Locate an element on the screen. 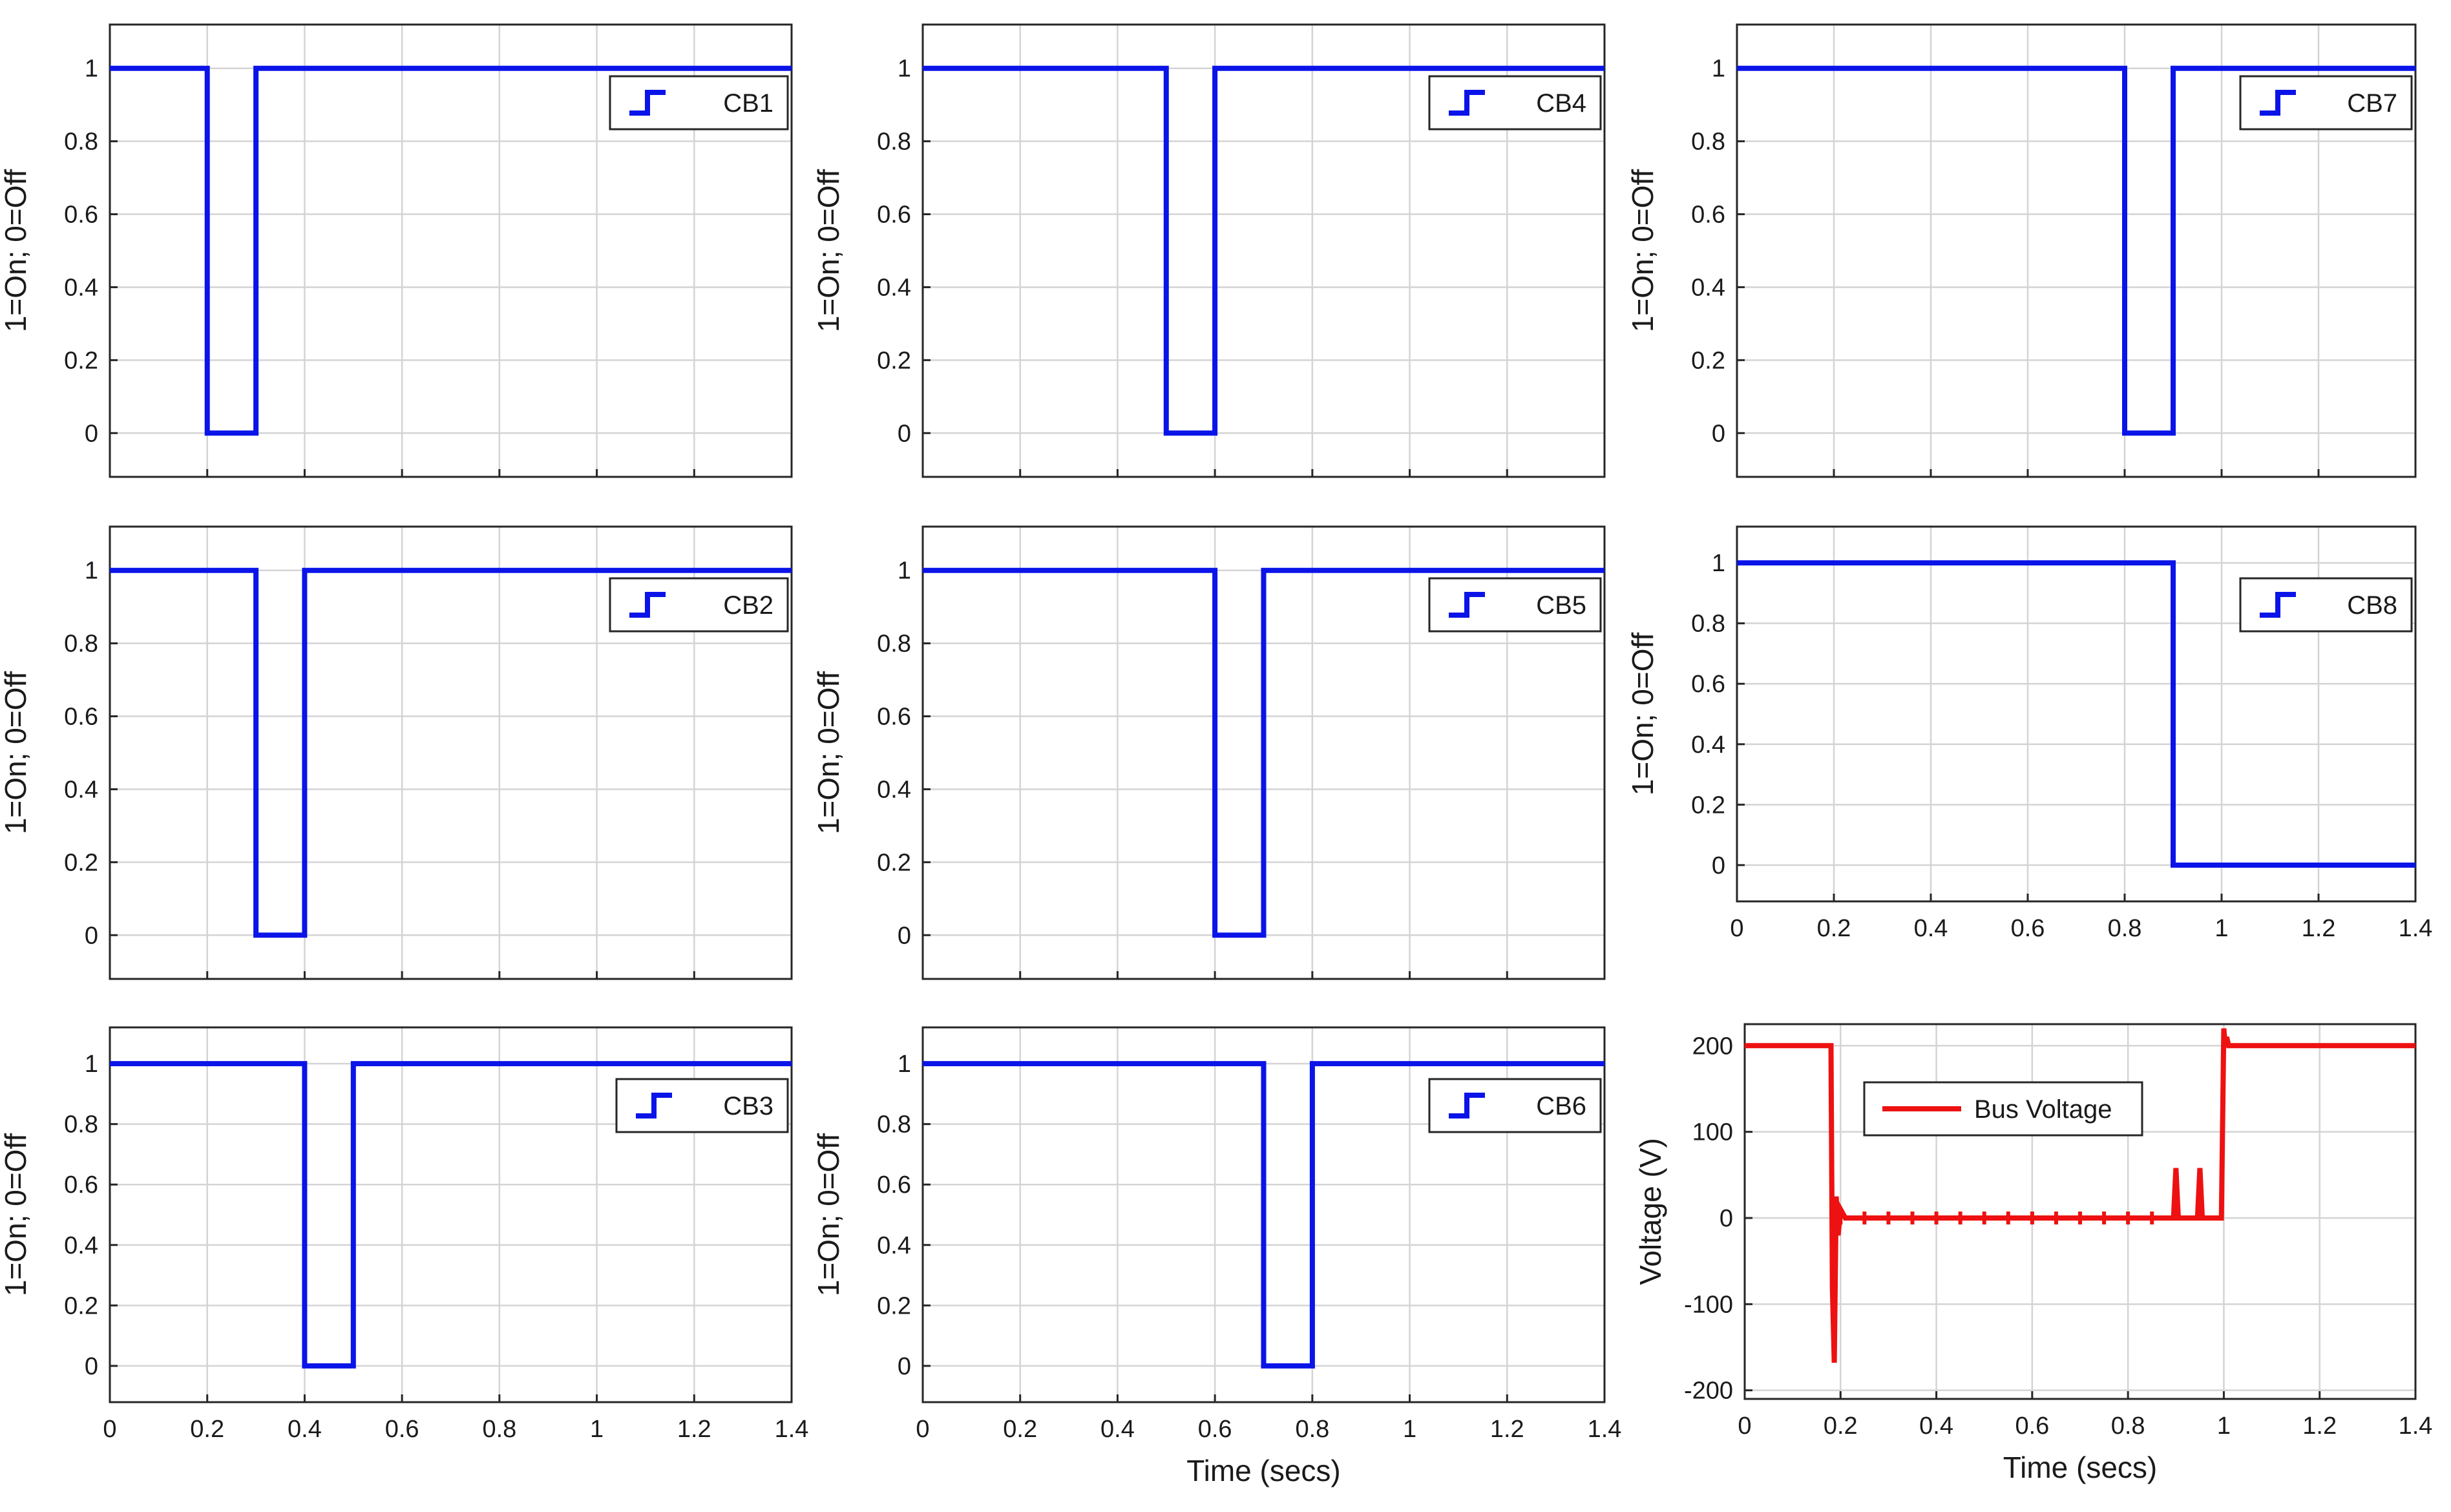 The height and width of the screenshot is (1512, 2451). legend-label: Bus Voltage is located at coordinates (2043, 1110).